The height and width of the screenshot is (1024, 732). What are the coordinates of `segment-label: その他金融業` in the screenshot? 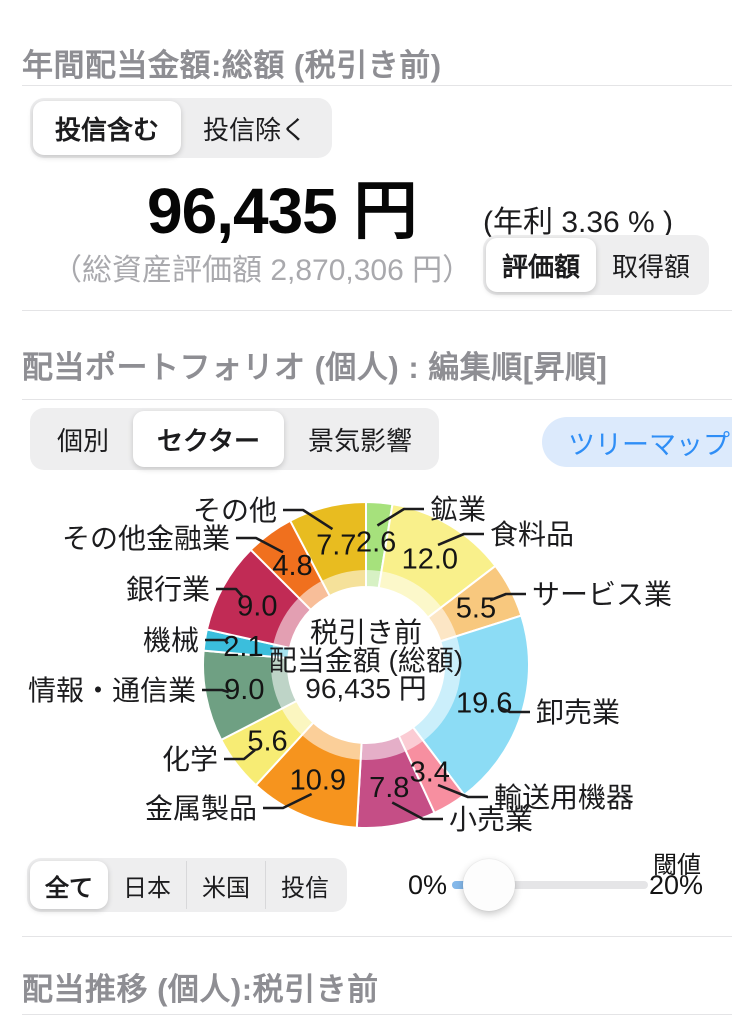 It's located at (146, 538).